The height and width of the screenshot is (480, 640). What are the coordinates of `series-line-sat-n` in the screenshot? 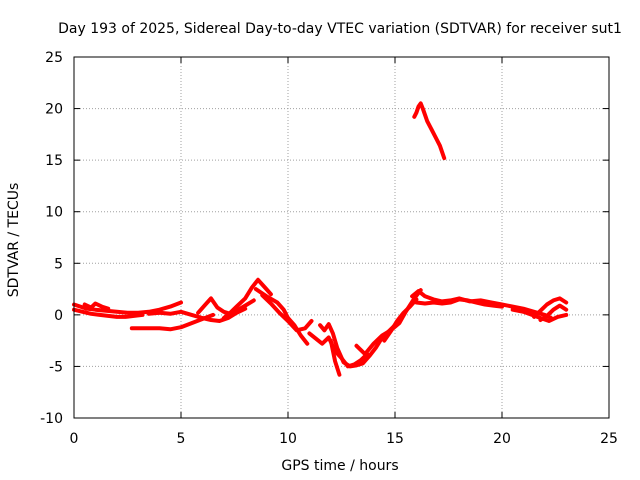 It's located at (400, 320).